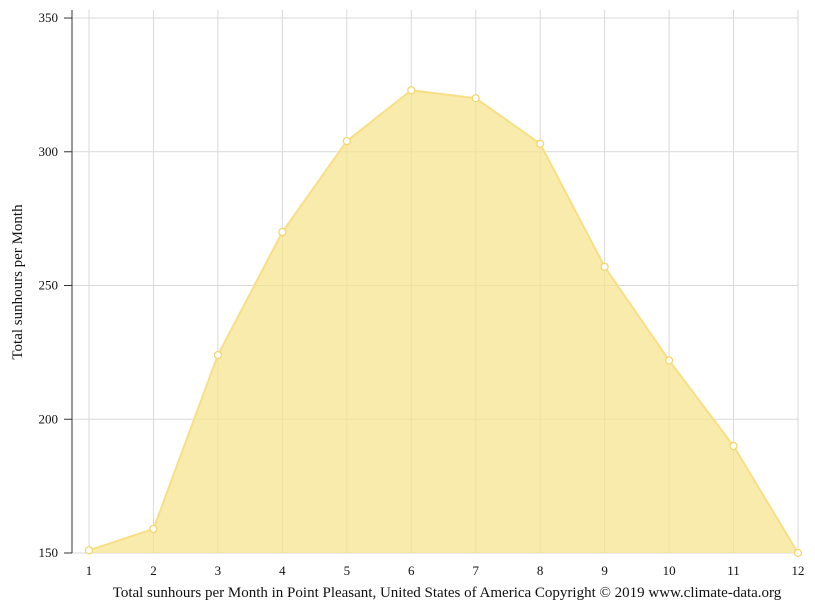 The height and width of the screenshot is (616, 815). What do you see at coordinates (604, 570) in the screenshot?
I see `x-tick-label-9: 9` at bounding box center [604, 570].